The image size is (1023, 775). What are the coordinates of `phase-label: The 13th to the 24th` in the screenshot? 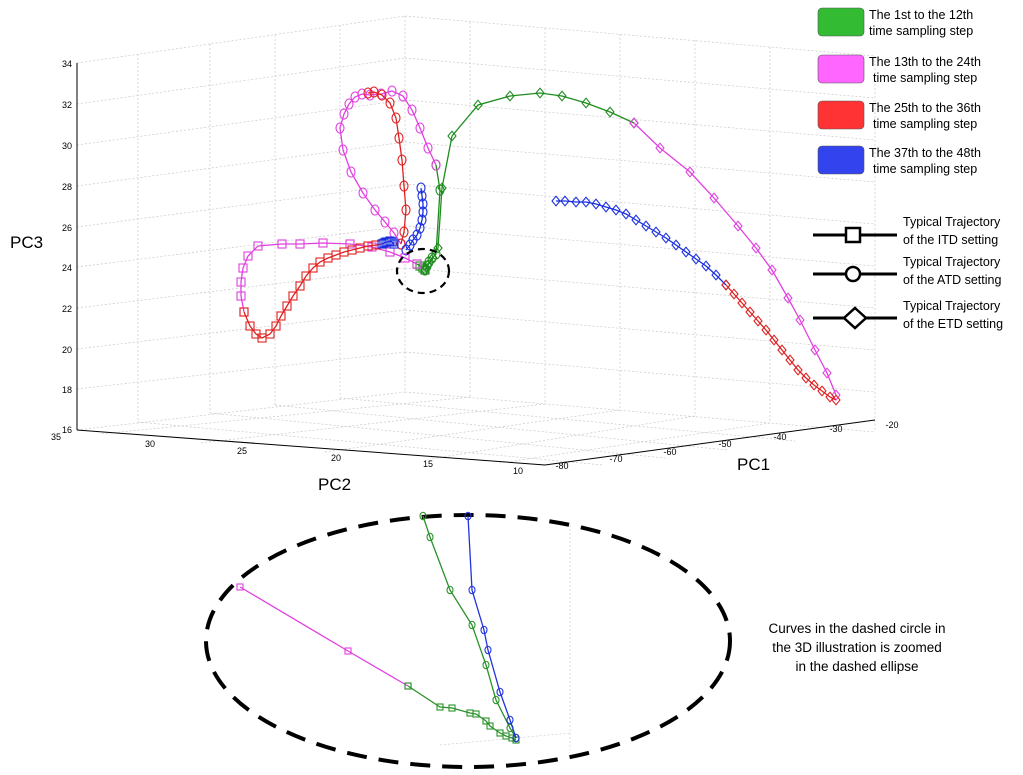 It's located at (925, 62).